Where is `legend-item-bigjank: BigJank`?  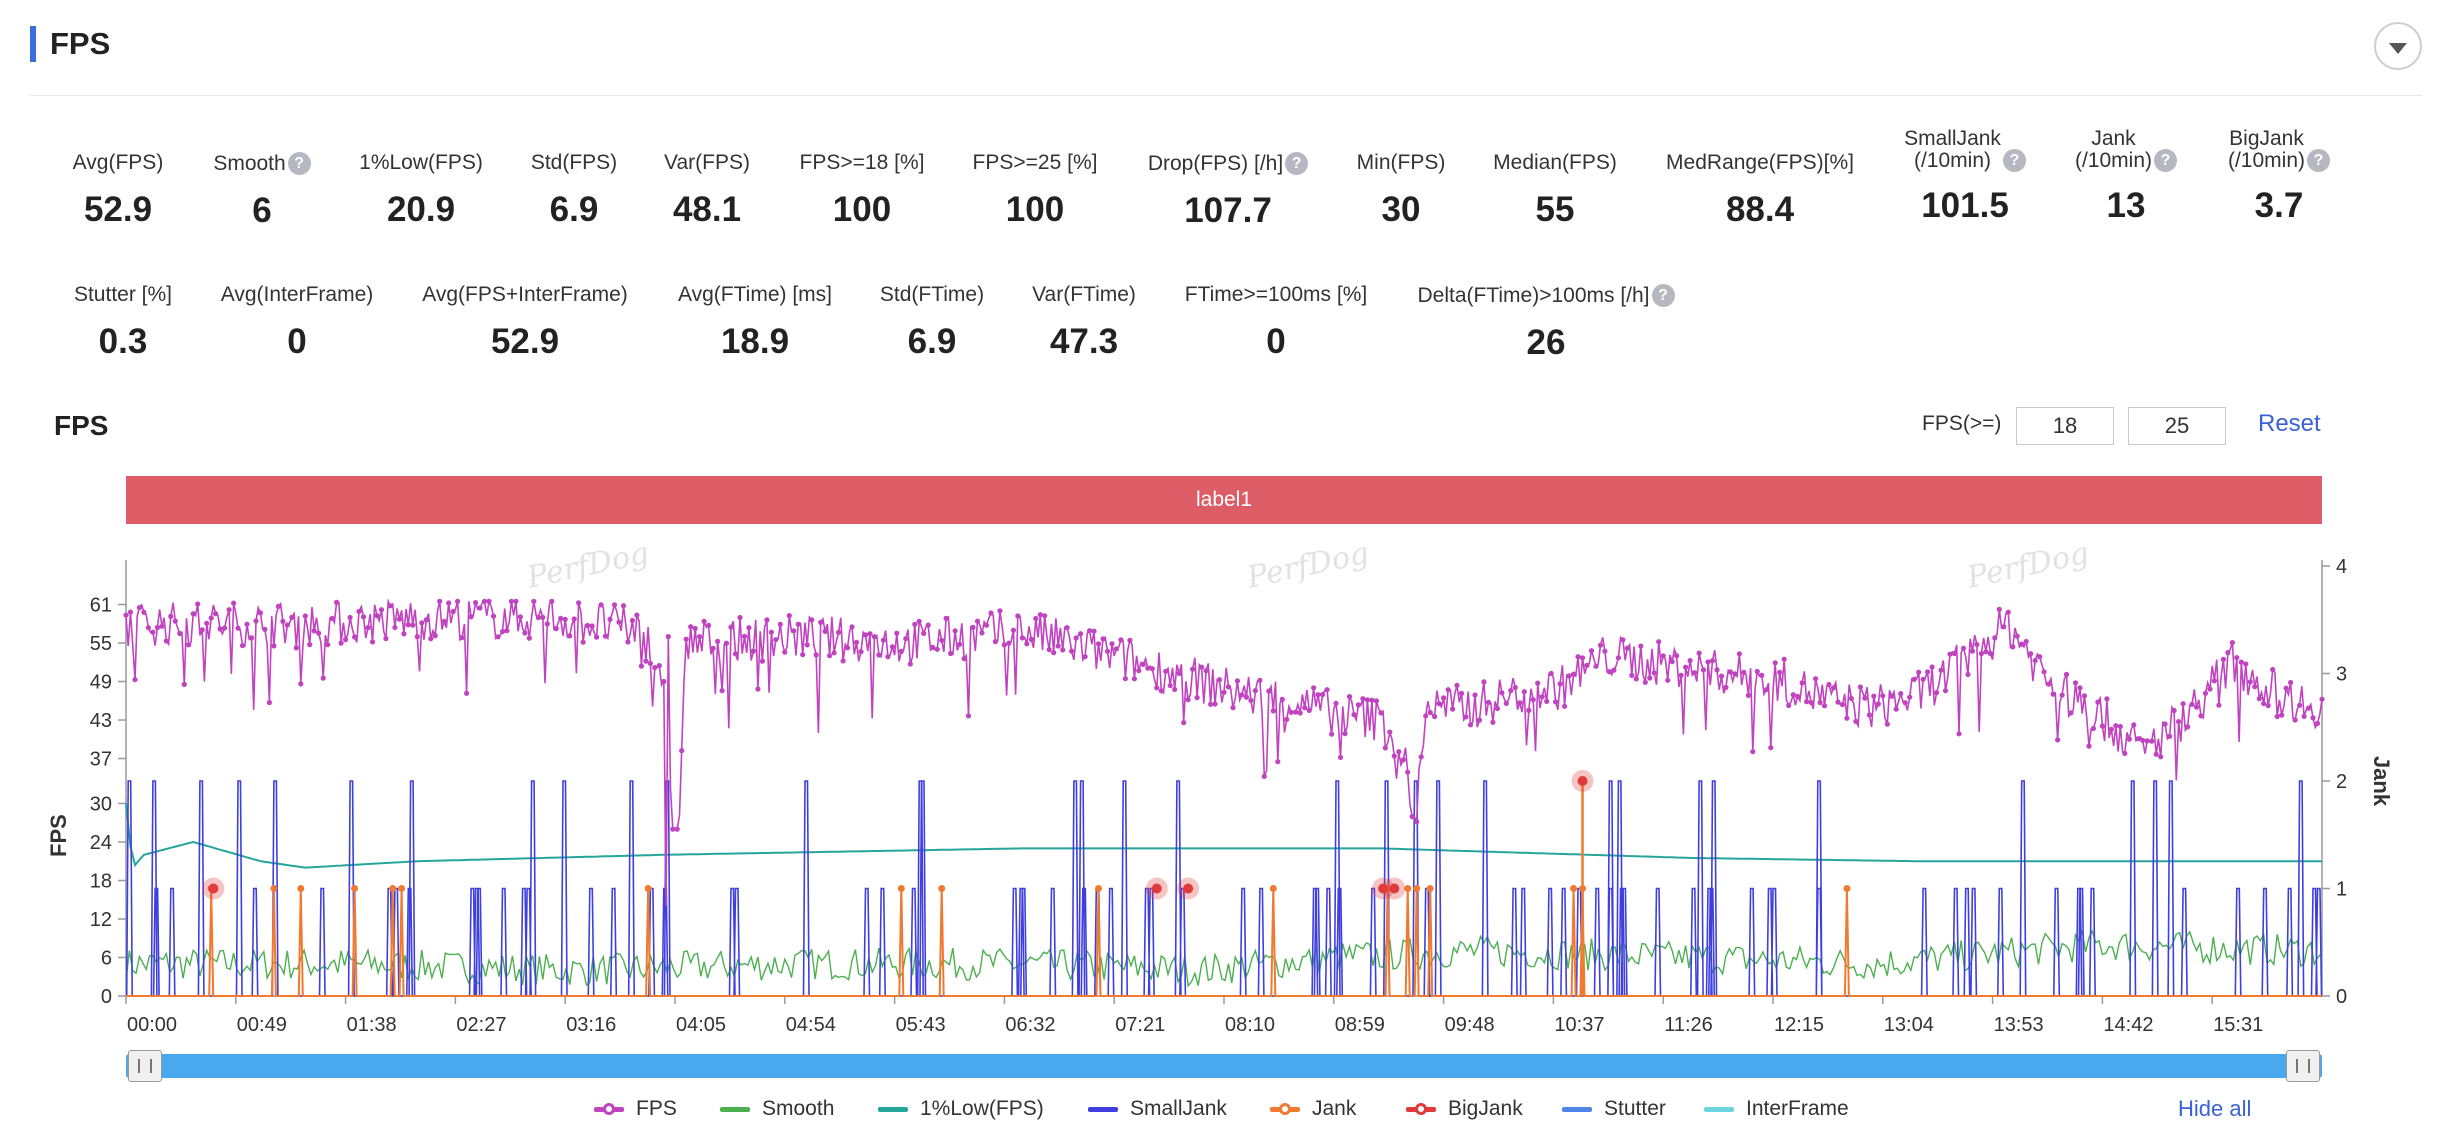
legend-item-bigjank: BigJank is located at coordinates (1464, 1109).